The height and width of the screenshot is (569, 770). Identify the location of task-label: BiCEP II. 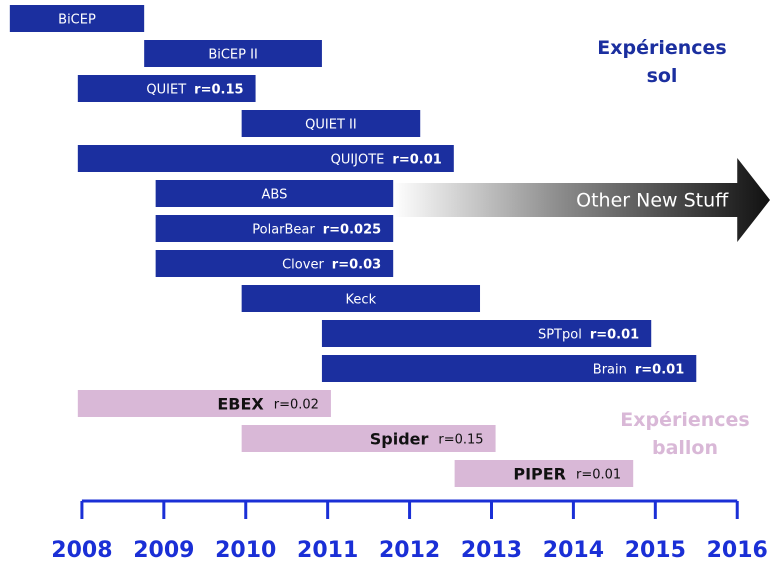
(232, 54).